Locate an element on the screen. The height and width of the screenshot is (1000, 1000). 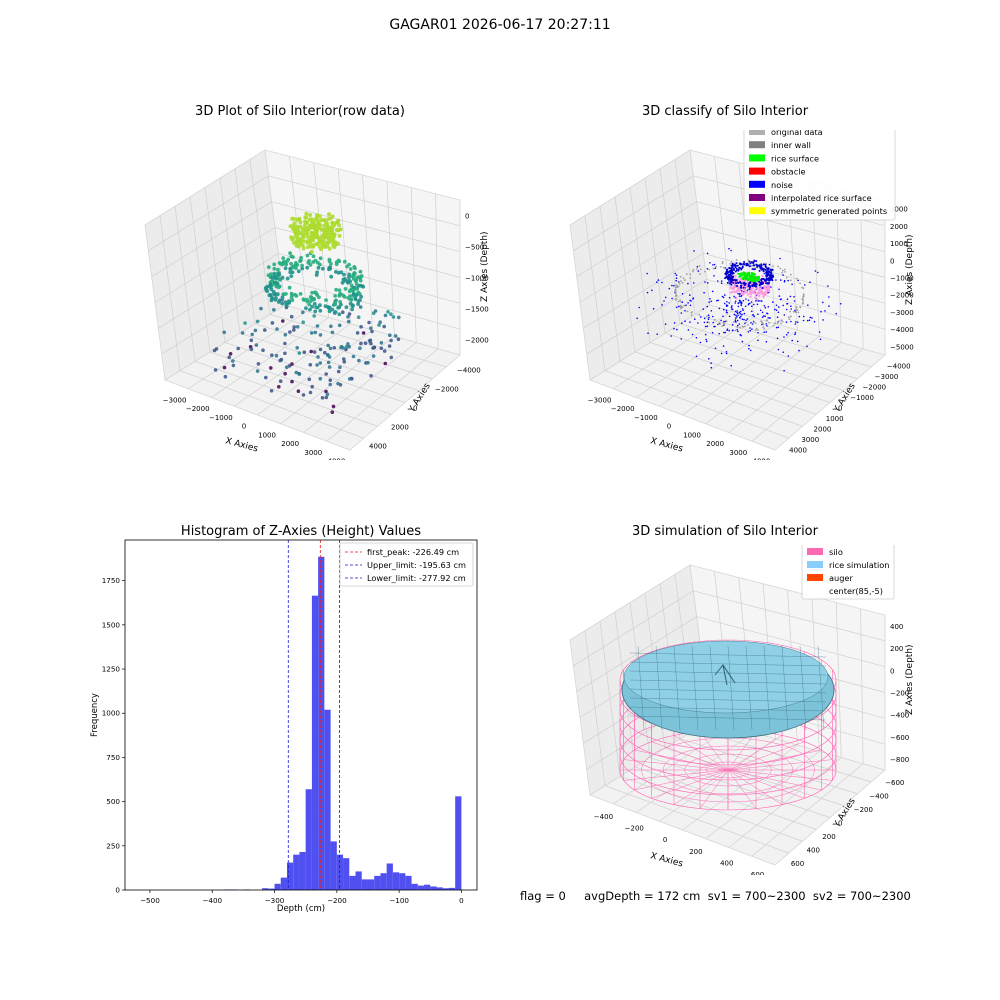
z-axis-label: Z Axies (Depth) is located at coordinates (910, 679).